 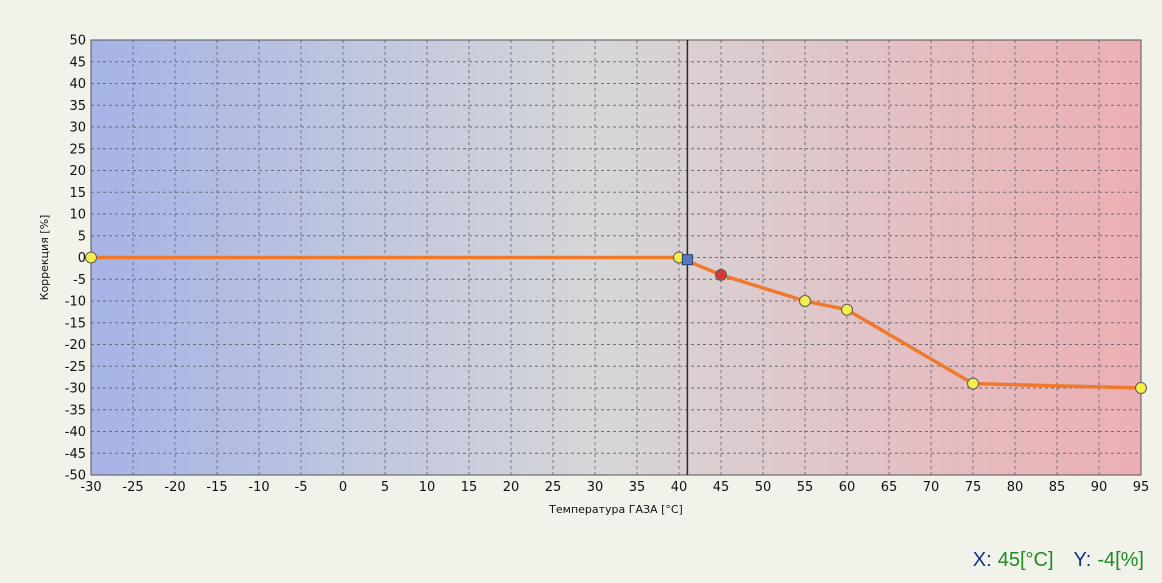 I want to click on x-tick-label: 65, so click(x=889, y=487).